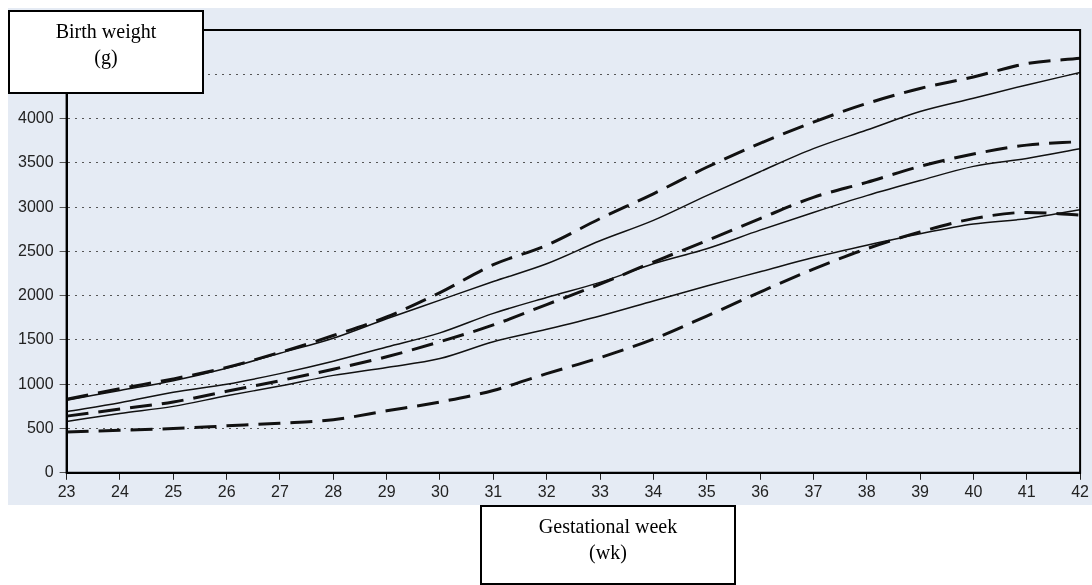  What do you see at coordinates (493, 491) in the screenshot?
I see `x-tick-label: 31` at bounding box center [493, 491].